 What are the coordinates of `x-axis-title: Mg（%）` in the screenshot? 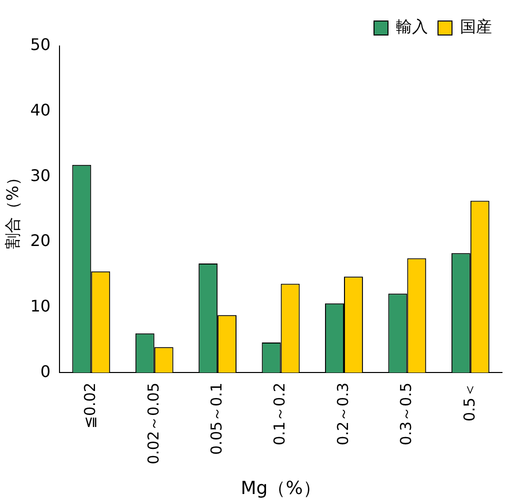 It's located at (280, 488).